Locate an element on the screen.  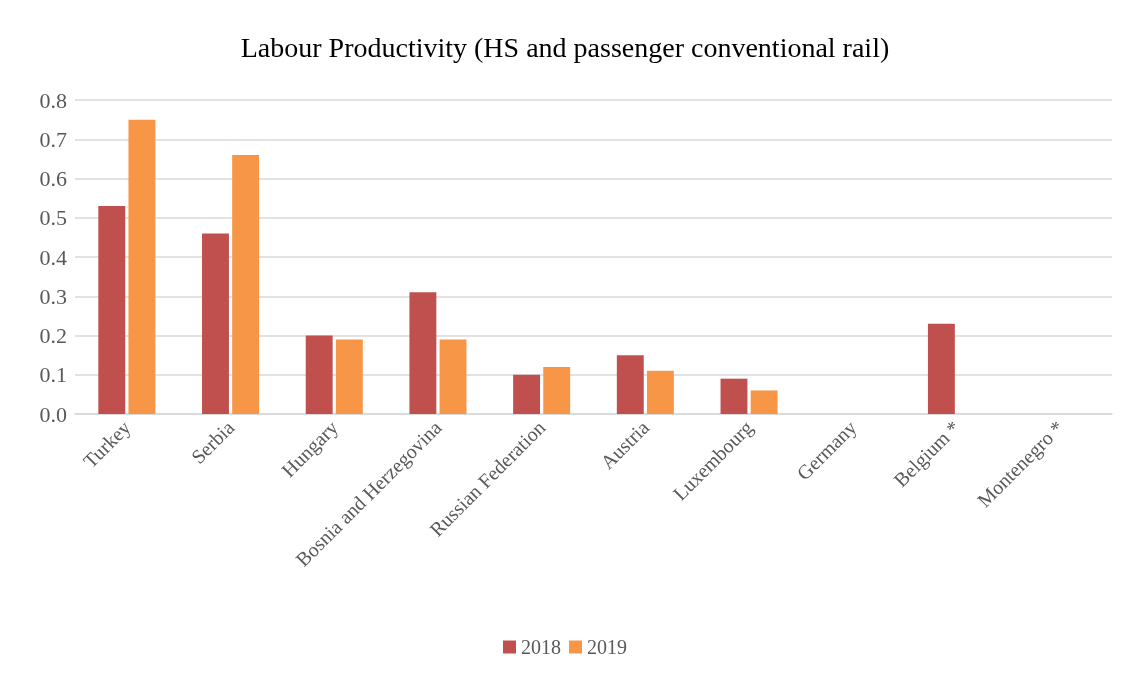
legend-label: 2019 is located at coordinates (607, 647).